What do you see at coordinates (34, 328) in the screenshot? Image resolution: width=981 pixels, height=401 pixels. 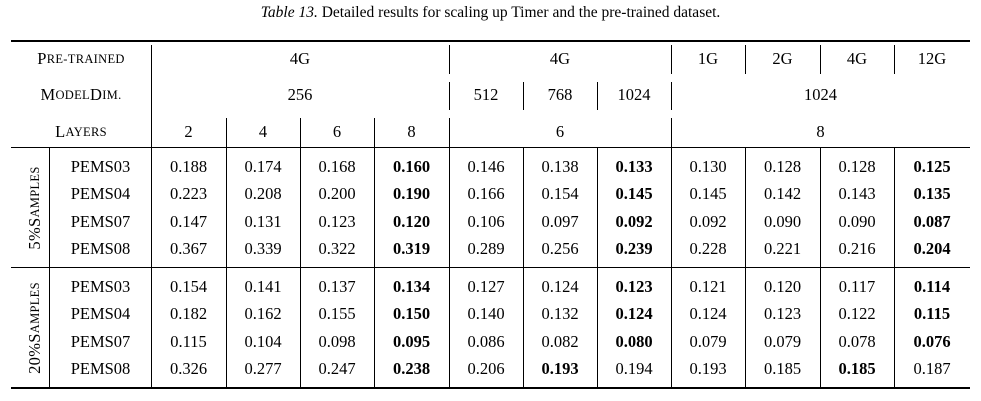 I see `group-label-20pct: 20% S AMPLES` at bounding box center [34, 328].